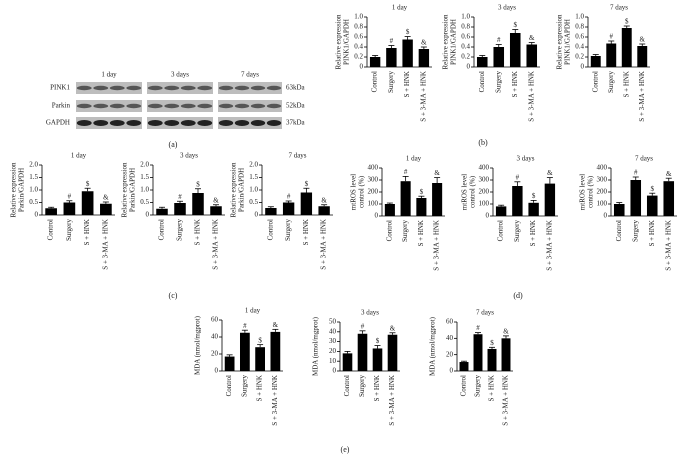  Describe the element at coordinates (296, 123) in the screenshot. I see `blot-size-label: 37kDa` at that location.